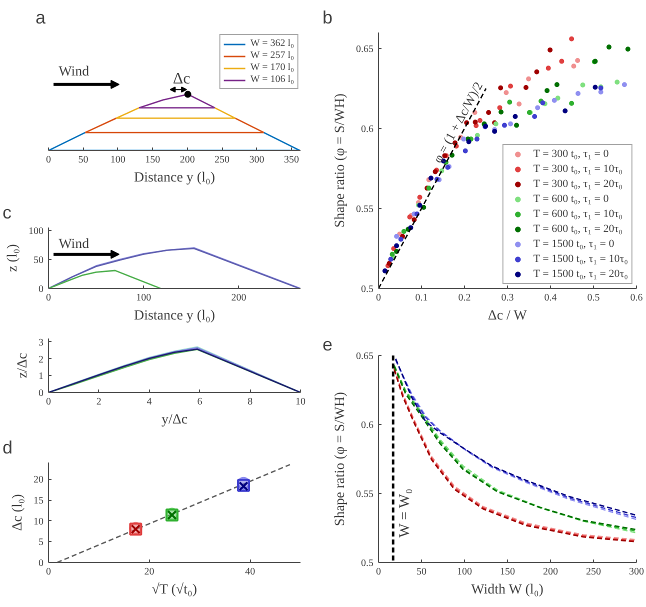 This screenshot has width=646, height=607. Describe the element at coordinates (580, 274) in the screenshot. I see `legend-label: T = 1500 t₀, τ₁ = 20τ₀` at that location.